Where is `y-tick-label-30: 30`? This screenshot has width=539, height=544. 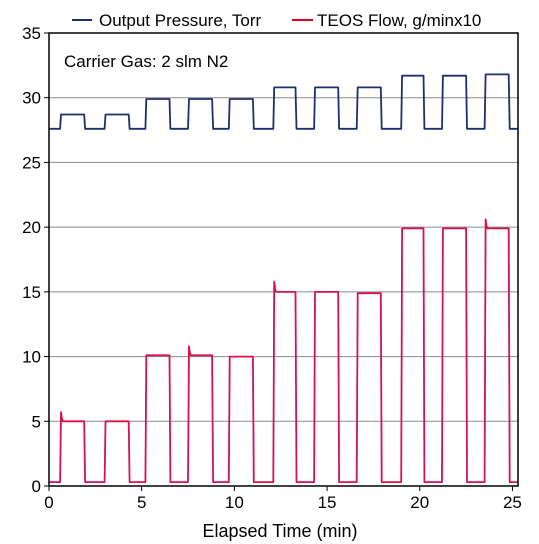 y-tick-label-30: 30 is located at coordinates (31, 98).